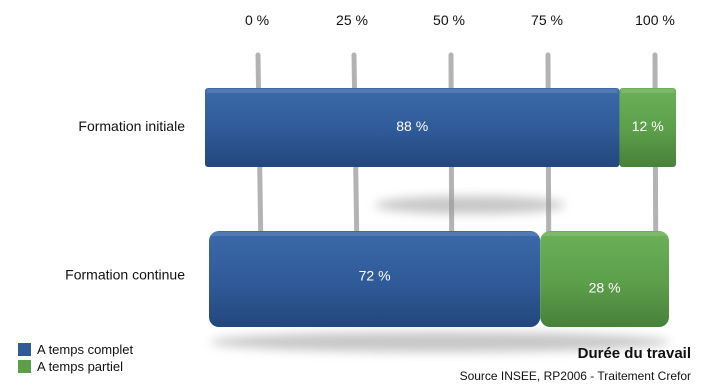 The width and height of the screenshot is (703, 392). I want to click on category-label: Formation continue, so click(125, 275).